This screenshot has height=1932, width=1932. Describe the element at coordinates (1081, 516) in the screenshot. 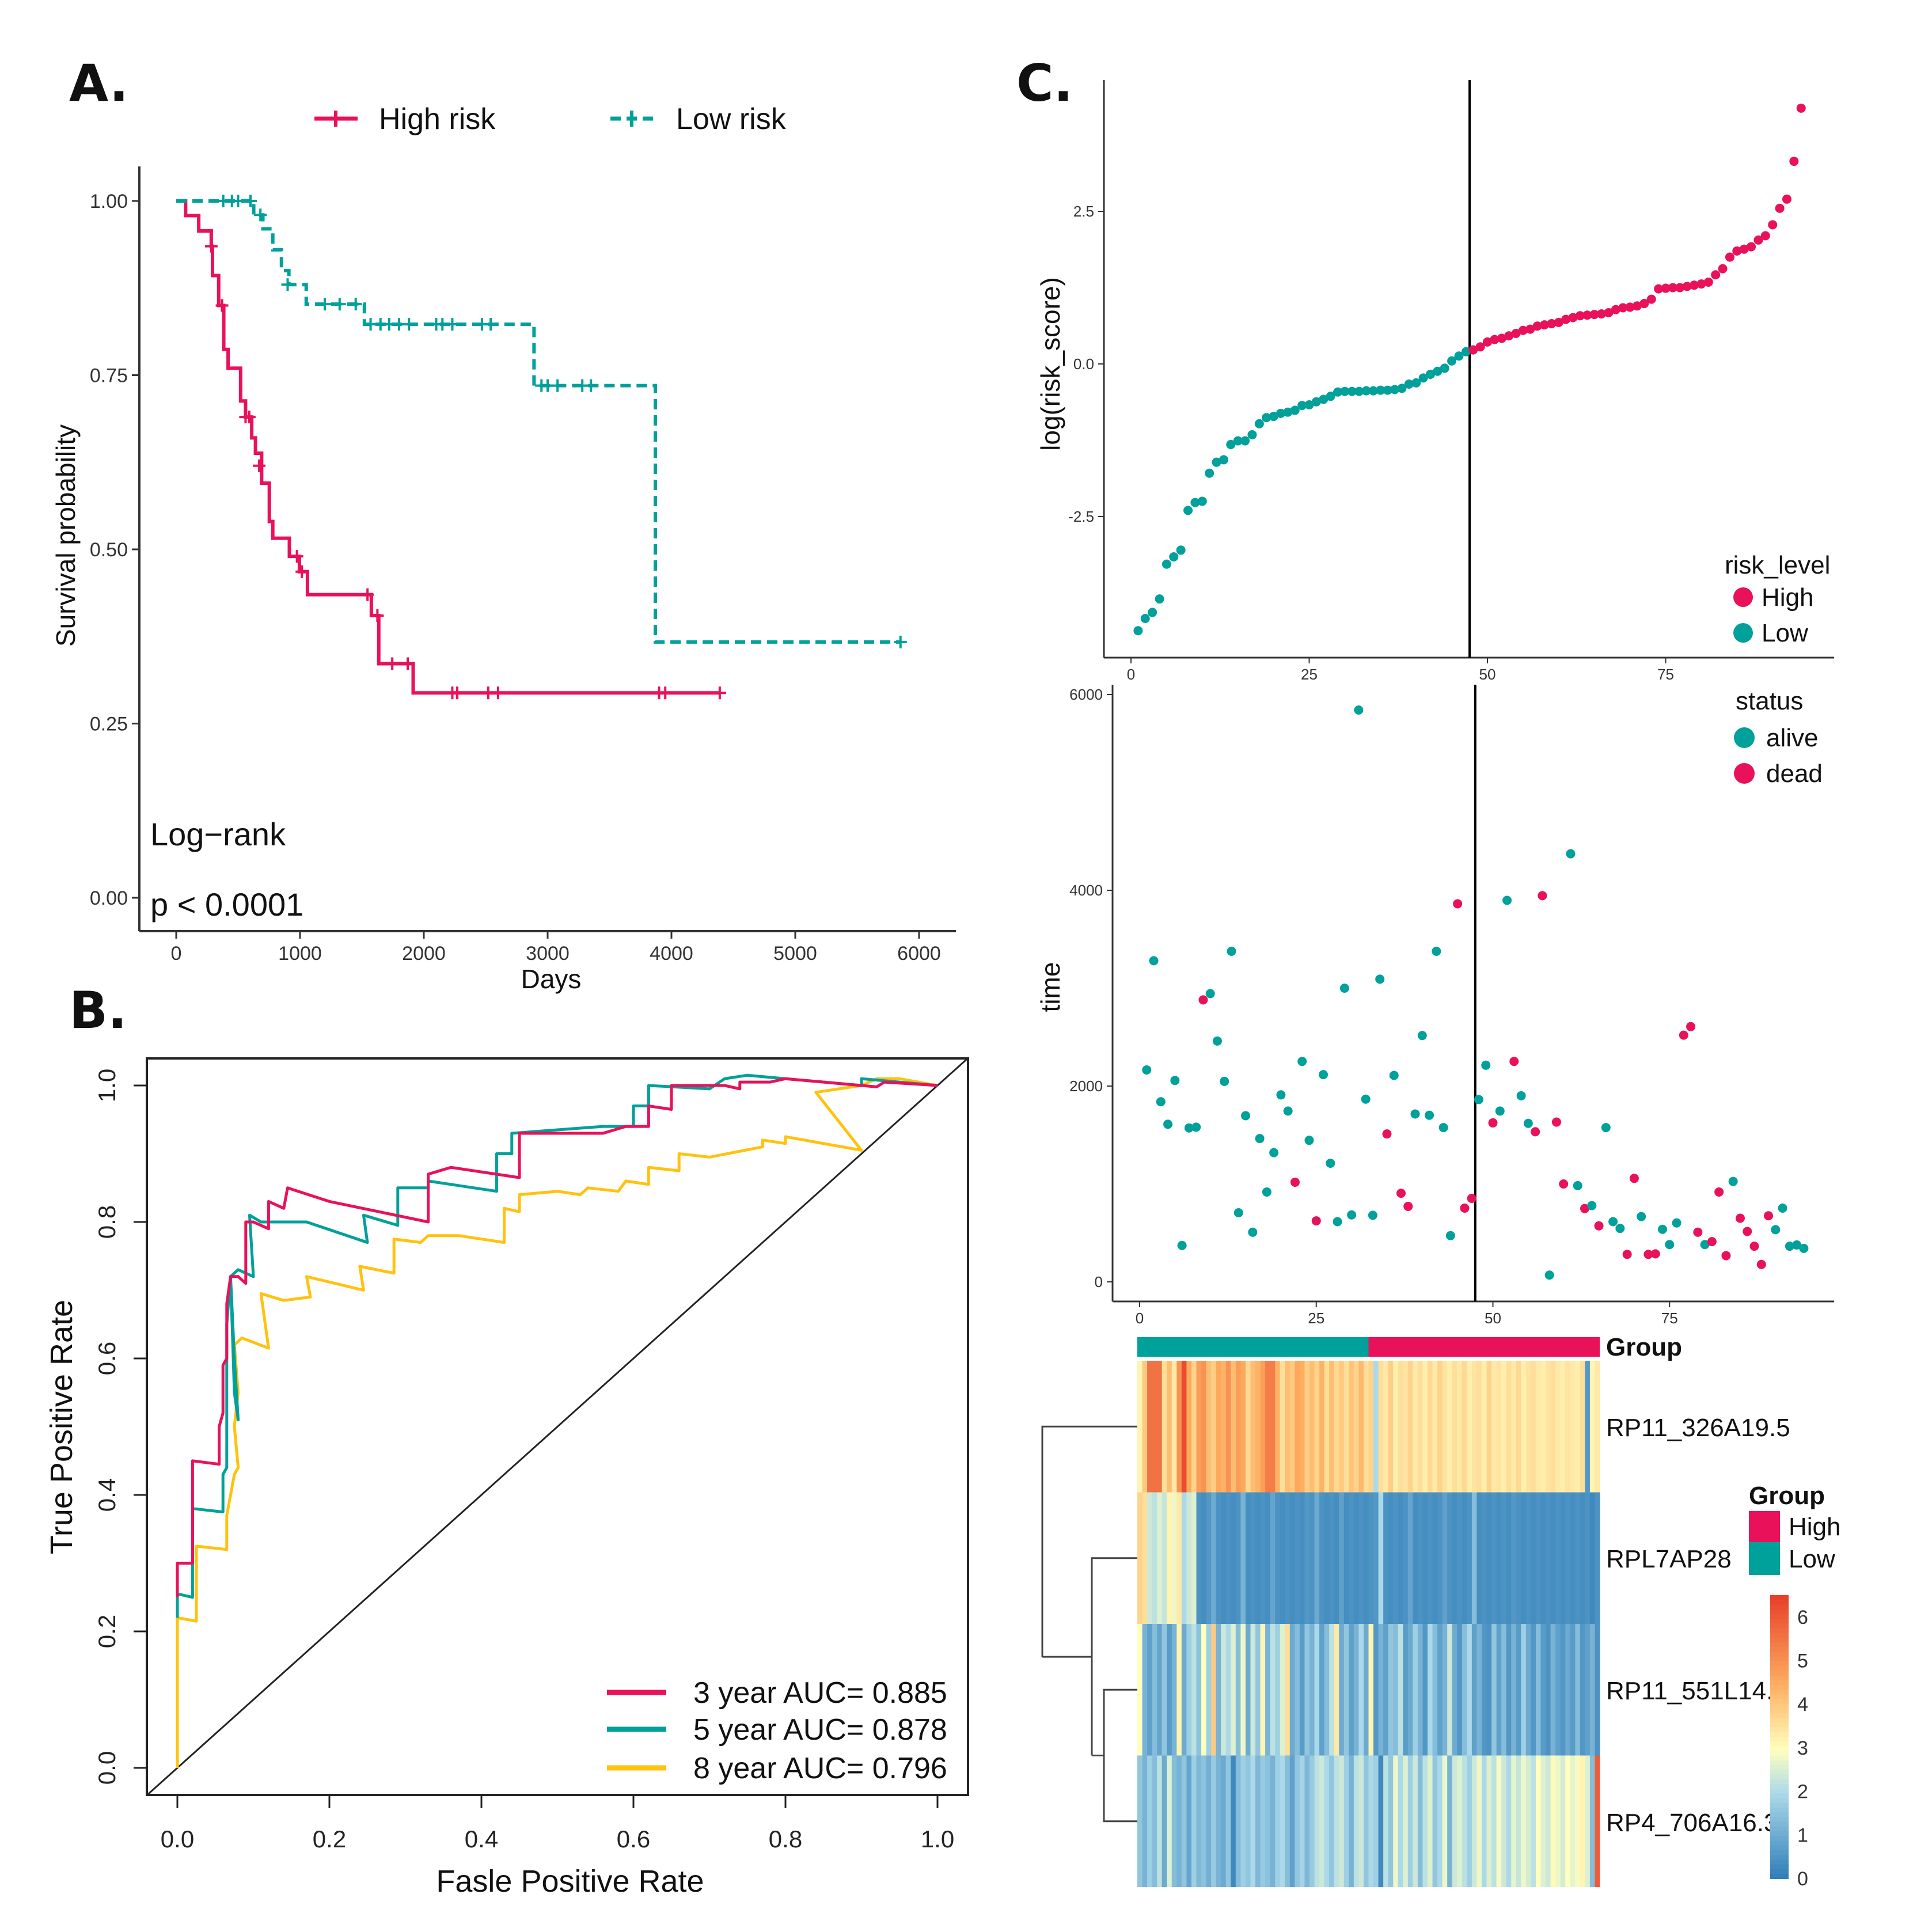

I see `y-tick-label: -2.5` at that location.